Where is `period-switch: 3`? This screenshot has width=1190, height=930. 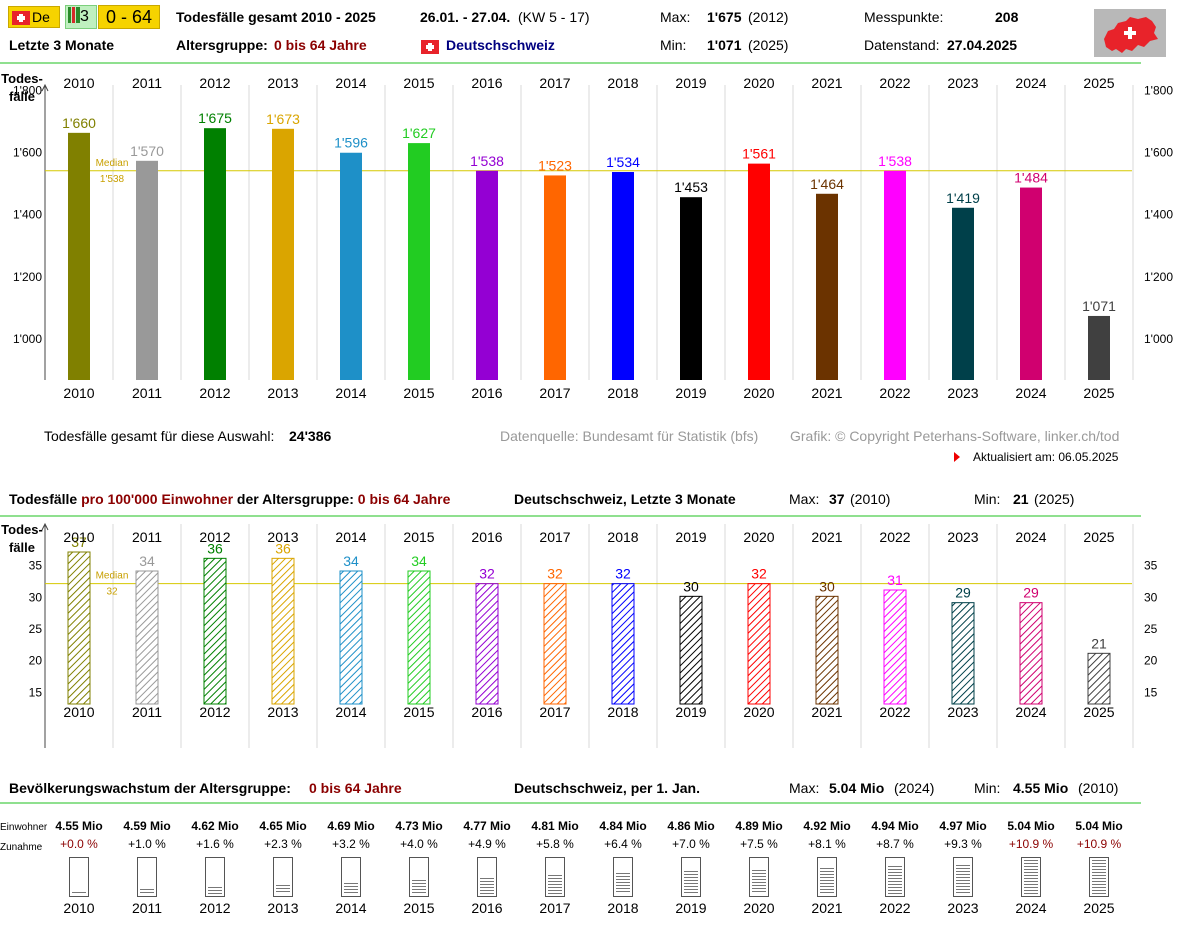 period-switch: 3 is located at coordinates (81, 17).